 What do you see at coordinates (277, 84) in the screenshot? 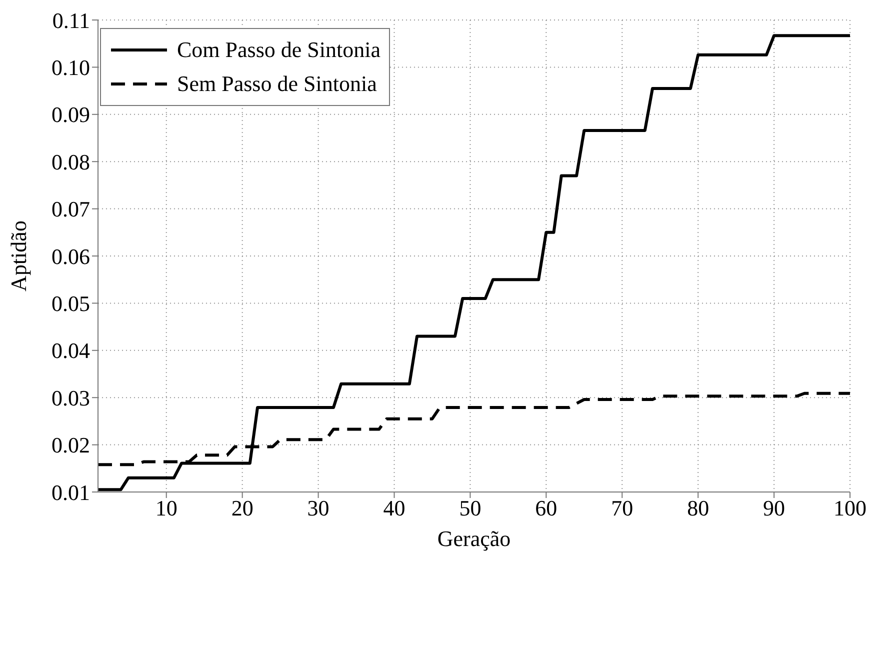
I see `legend-label: Sem Passo de Sintonia` at bounding box center [277, 84].